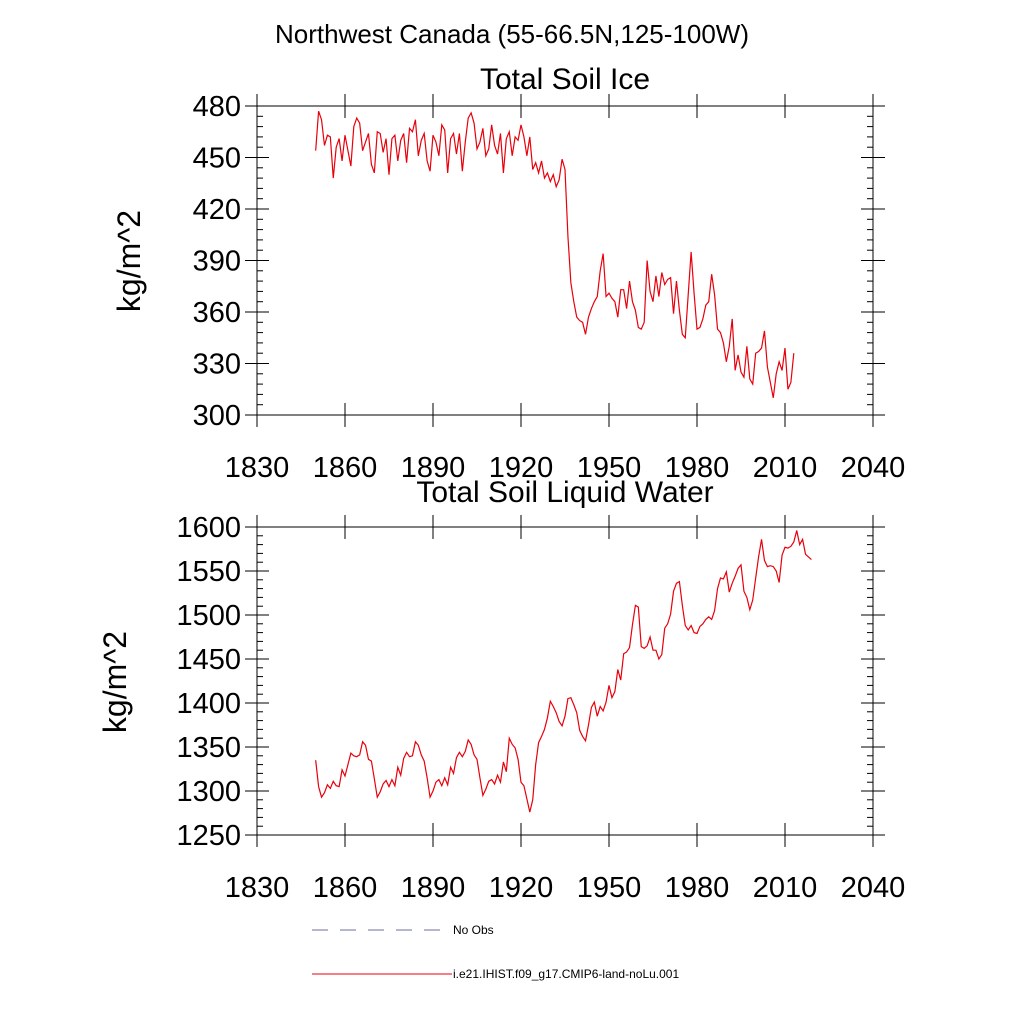  I want to click on ytick-label-soil-liquid-water-1500: 1500, so click(208, 616).